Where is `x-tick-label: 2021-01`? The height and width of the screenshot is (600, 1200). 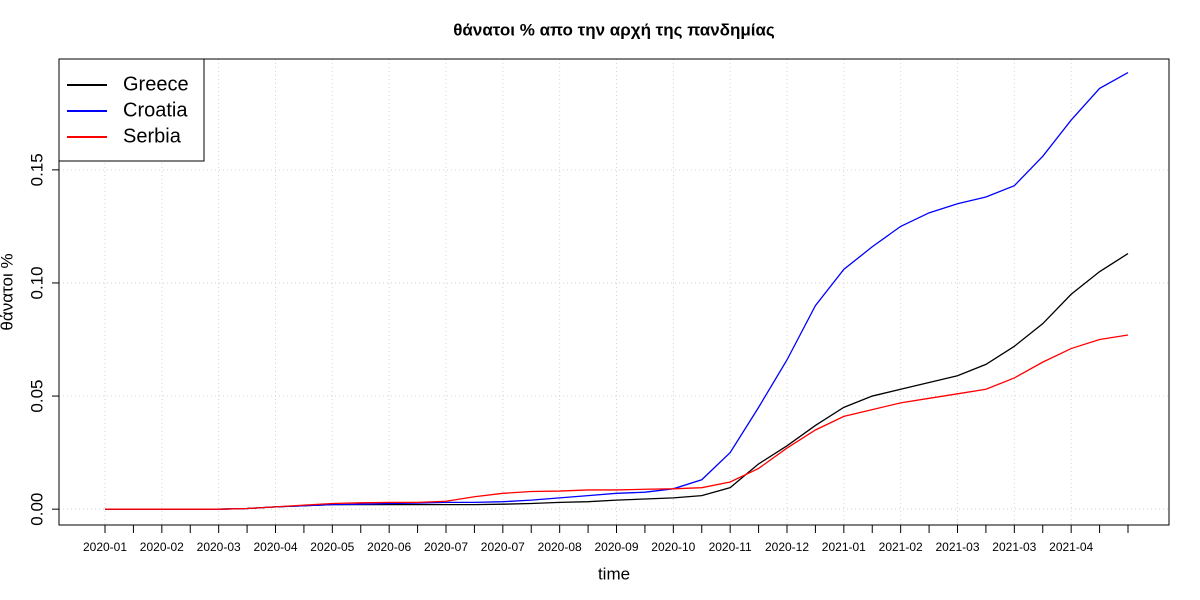
x-tick-label: 2021-01 is located at coordinates (844, 547).